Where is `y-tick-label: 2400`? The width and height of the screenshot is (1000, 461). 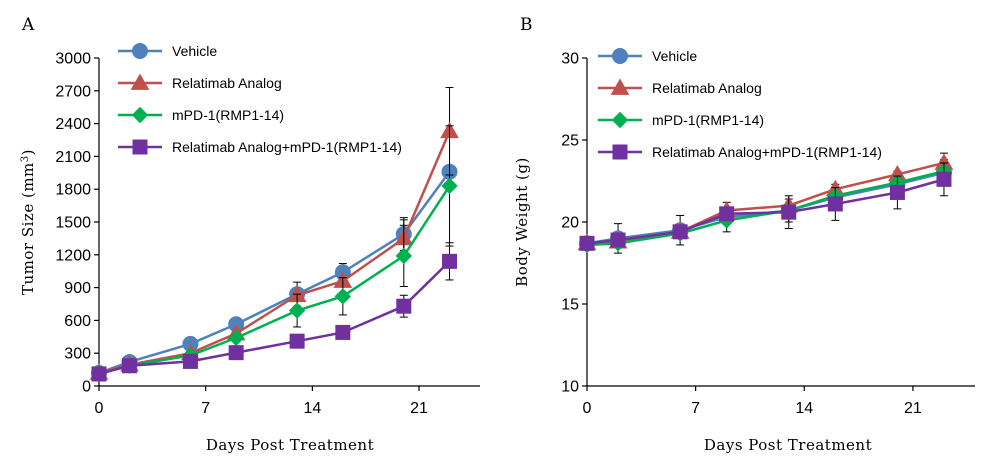
y-tick-label: 2400 is located at coordinates (73, 124).